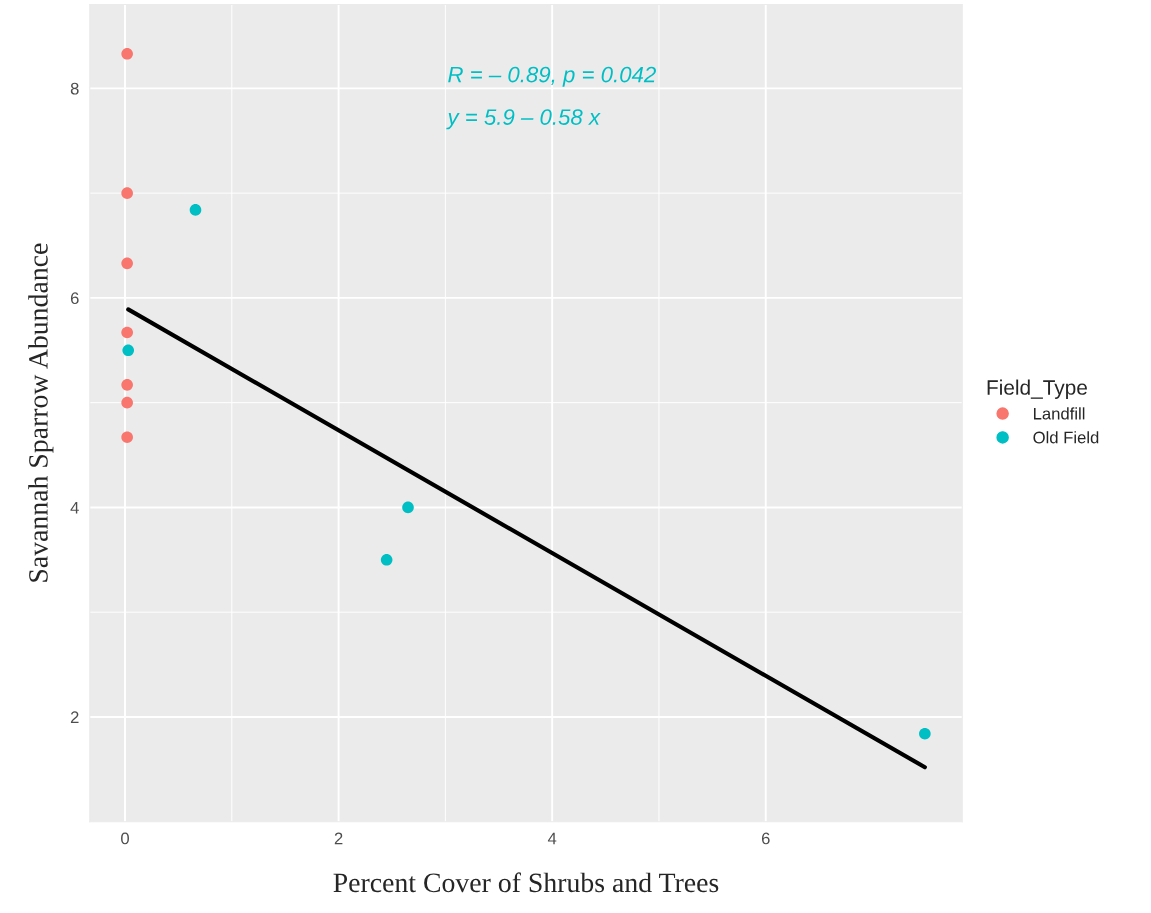 The image size is (1151, 913). I want to click on annotation: y = 5.9 – 0.58 x, so click(523, 119).